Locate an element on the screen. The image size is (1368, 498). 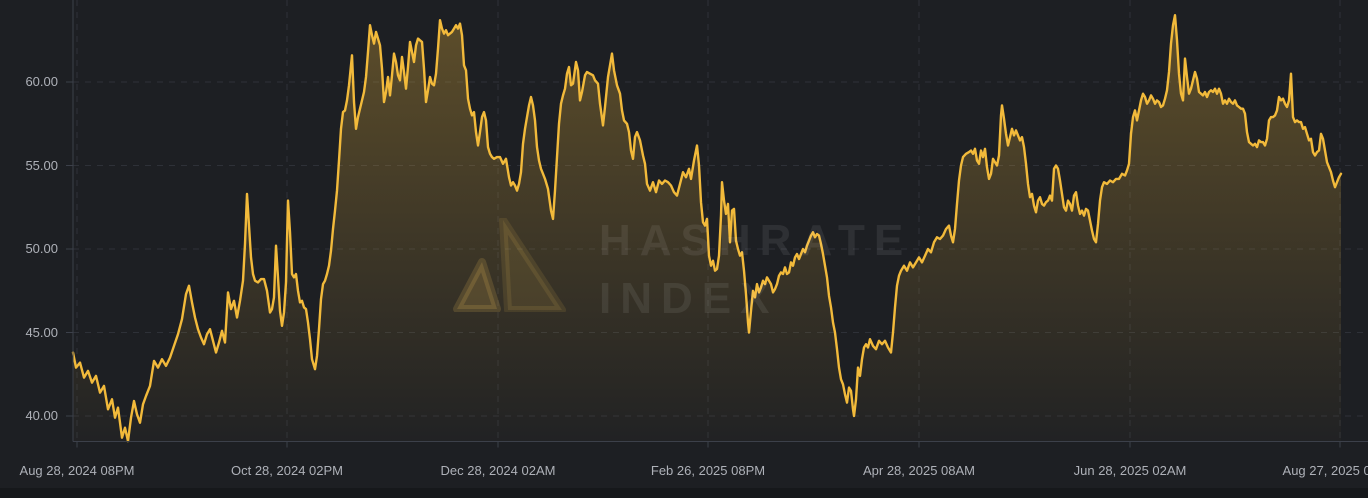
x-tick-label: Apr 28, 2025 08AM is located at coordinates (919, 470).